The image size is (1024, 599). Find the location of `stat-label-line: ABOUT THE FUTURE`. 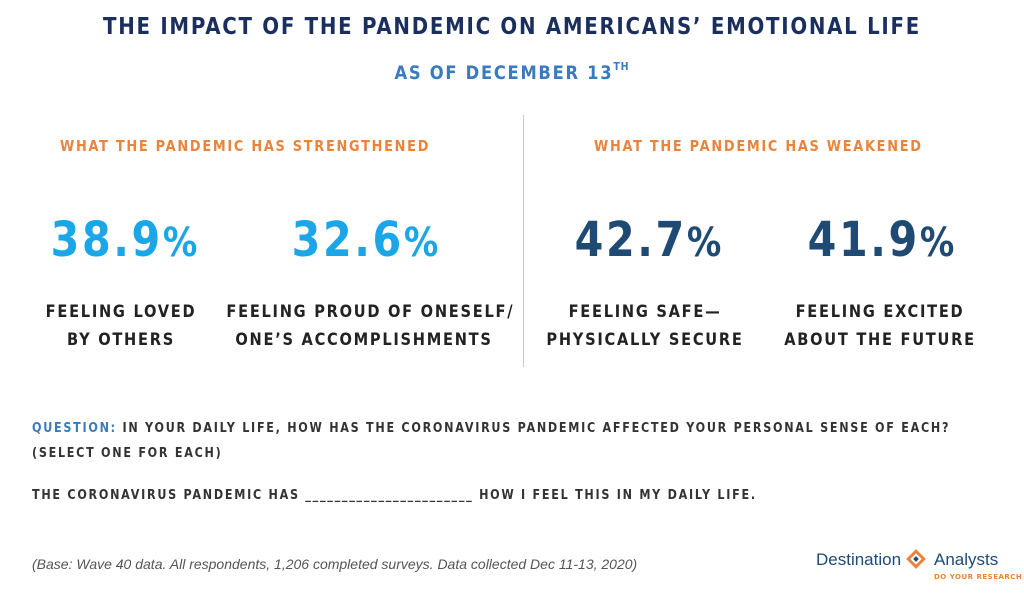

stat-label-line: ABOUT THE FUTURE is located at coordinates (880, 340).